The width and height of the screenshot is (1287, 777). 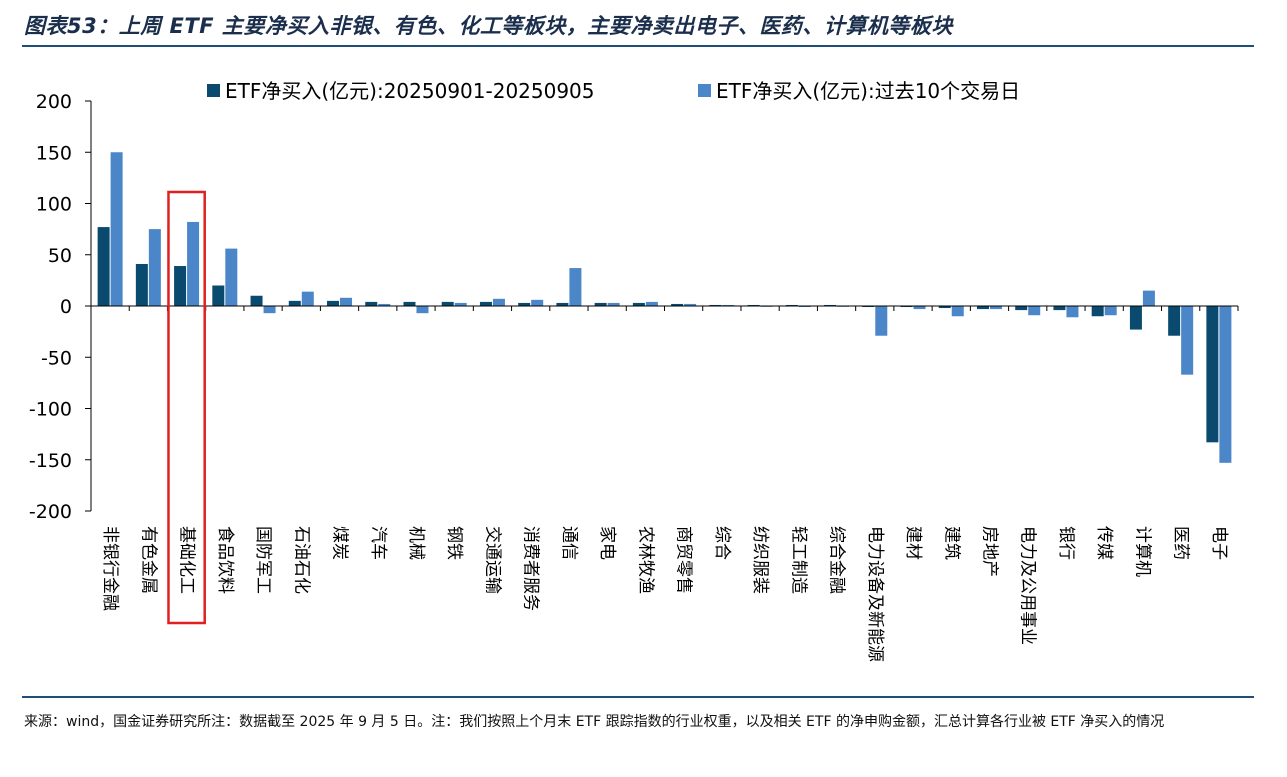 I want to click on legend-label: ETF净买入(亿元):过去10个交易日, so click(x=868, y=91).